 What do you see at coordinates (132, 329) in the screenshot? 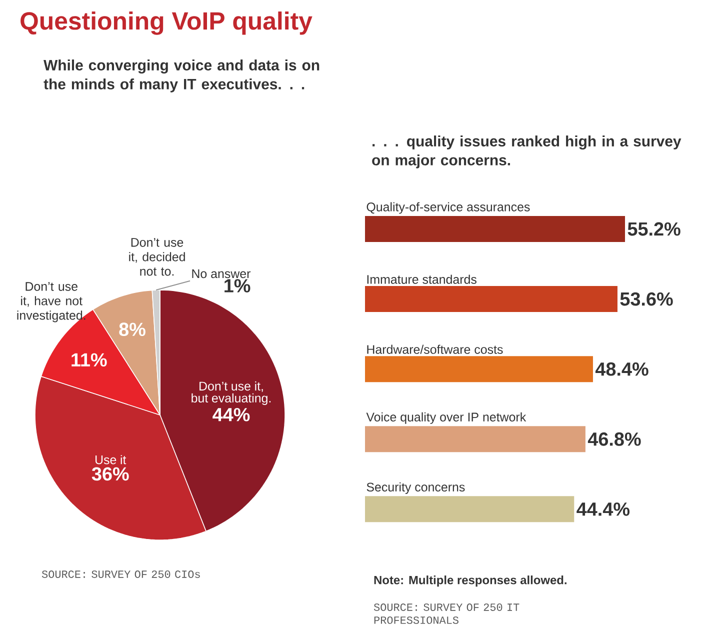
I see `data-label: 8%` at bounding box center [132, 329].